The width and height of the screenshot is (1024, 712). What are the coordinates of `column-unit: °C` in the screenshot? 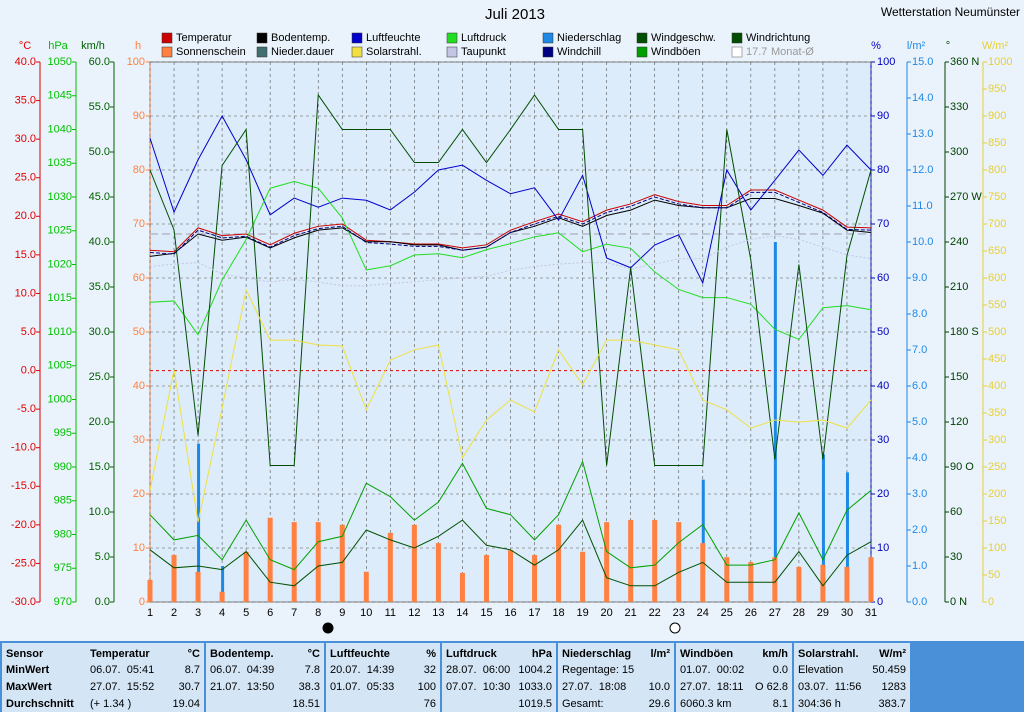 It's located at (193, 654).